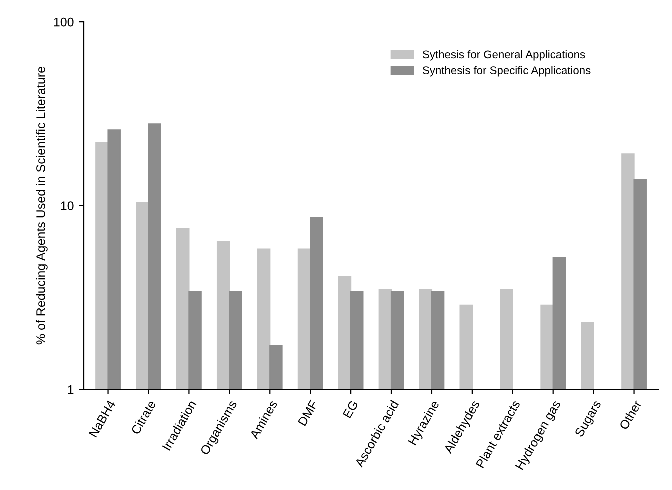 The image size is (672, 490). I want to click on legend-label: Sythesis for General Applications, so click(504, 55).